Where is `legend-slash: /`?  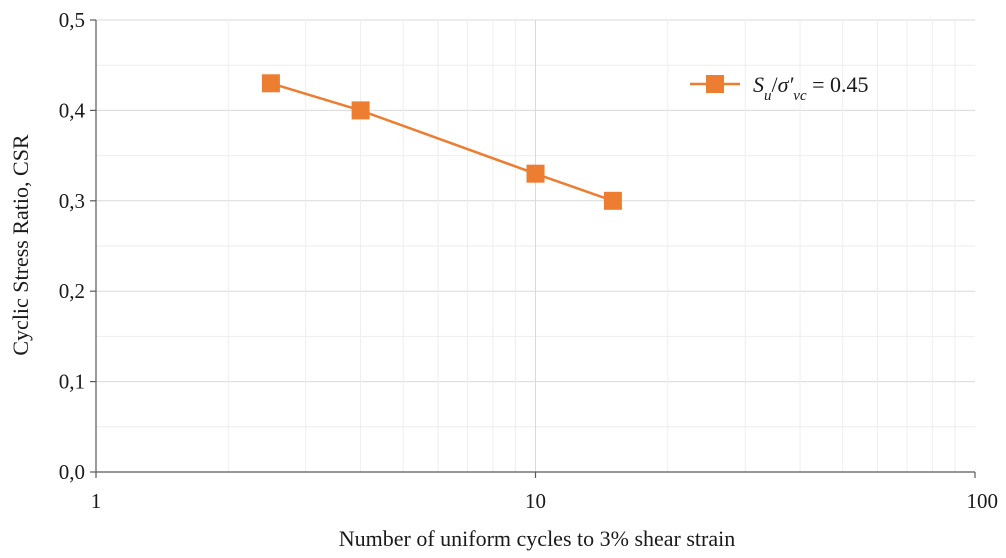 legend-slash: / is located at coordinates (775, 84).